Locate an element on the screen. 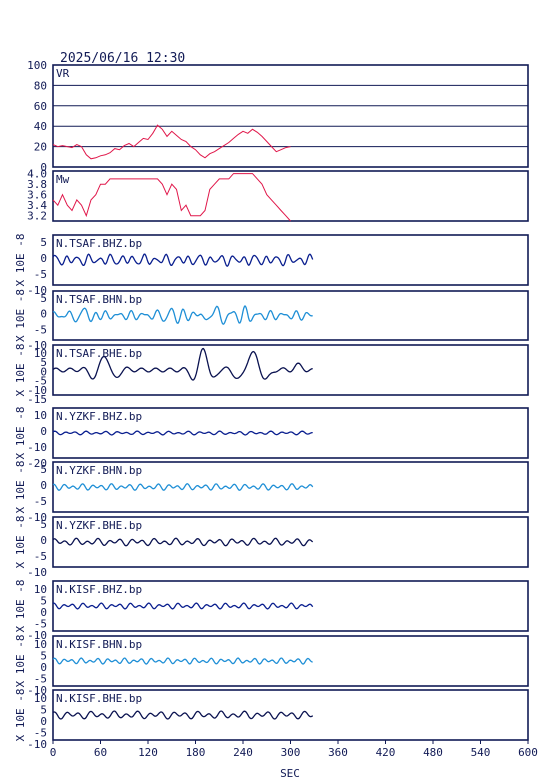 This screenshot has height=781, width=554. y-tick-label: 3.4 is located at coordinates (37, 205).